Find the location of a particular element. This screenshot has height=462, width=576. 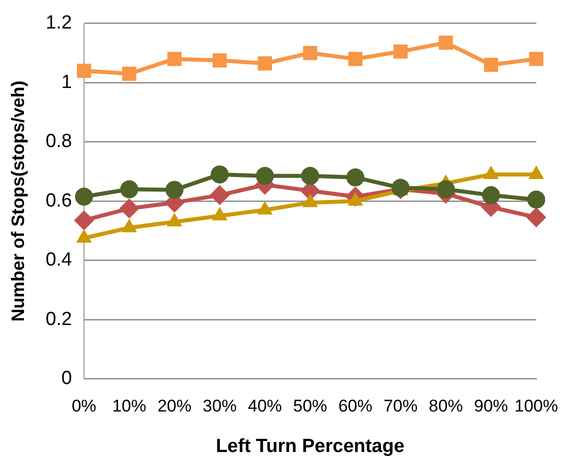

x-tick-label: 10% is located at coordinates (129, 406).